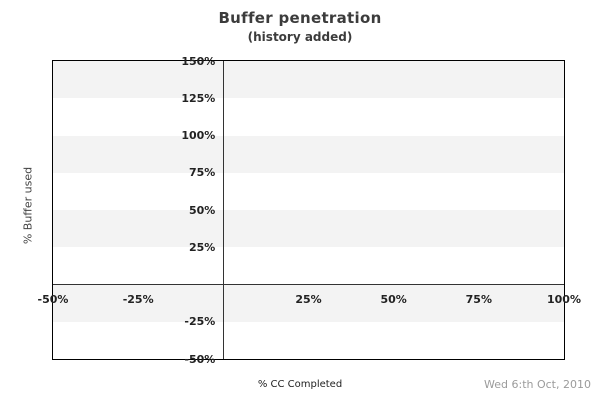 Image resolution: width=600 pixels, height=400 pixels. I want to click on x-tick-label: 50%, so click(393, 299).